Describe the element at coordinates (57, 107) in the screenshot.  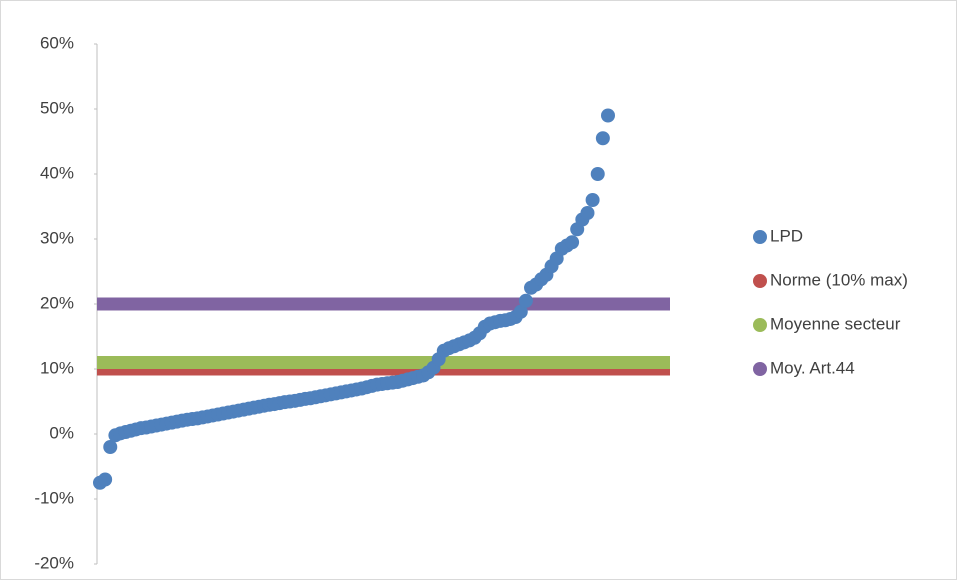
I see `y-tick-label: 50%` at that location.